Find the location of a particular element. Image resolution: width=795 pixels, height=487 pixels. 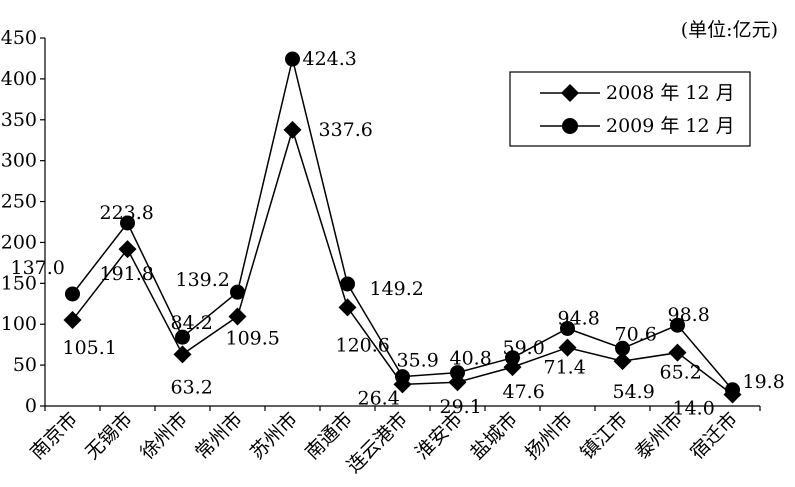

data-label: 54.9 is located at coordinates (634, 392).